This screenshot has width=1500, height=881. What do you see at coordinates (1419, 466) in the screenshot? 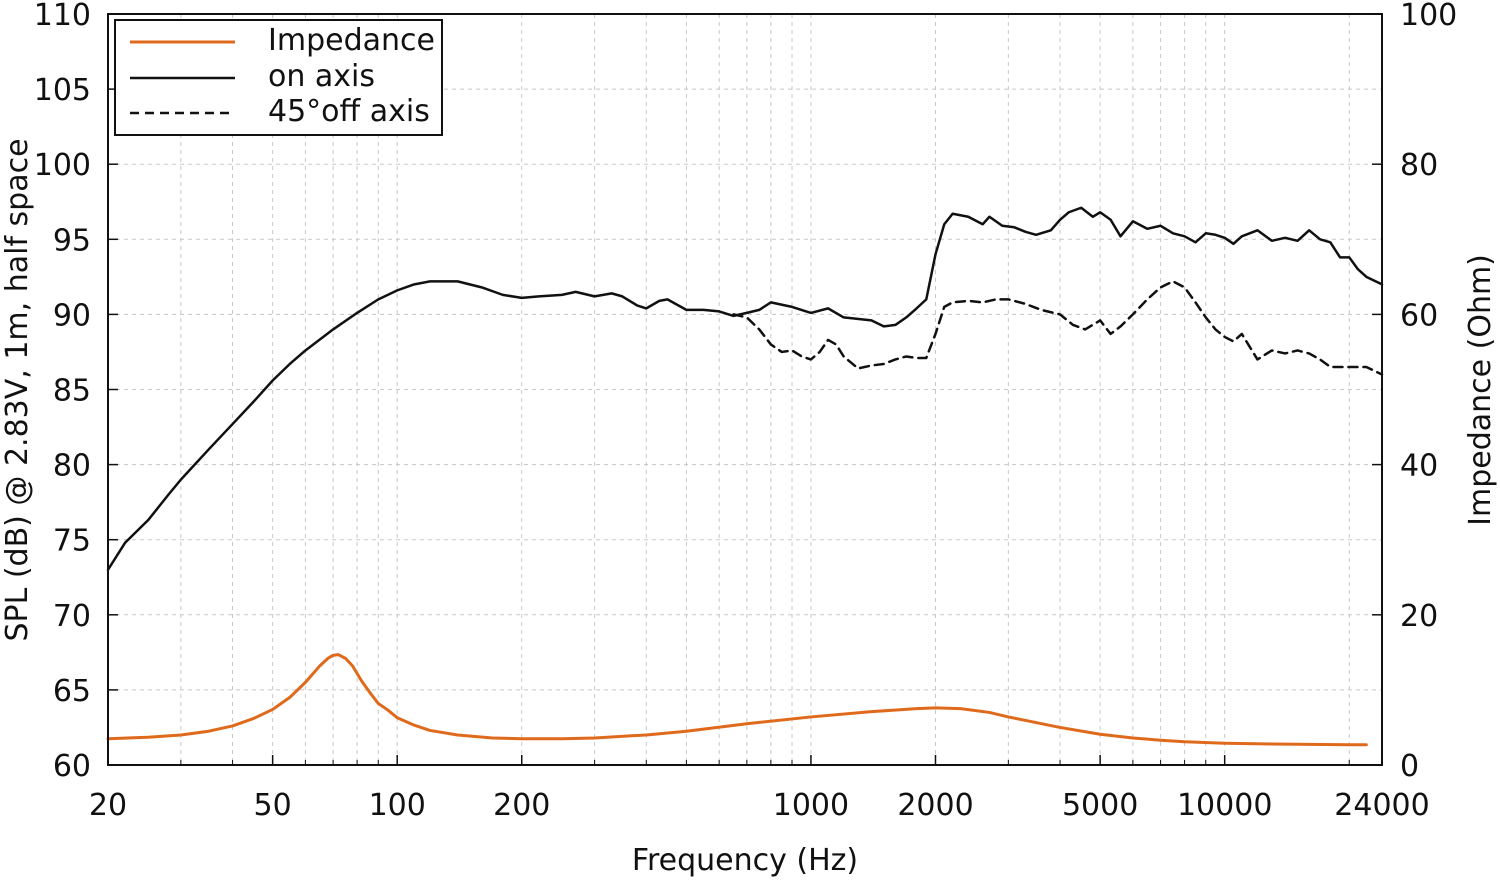
I see `y-tick-label-right: 40` at bounding box center [1419, 466].